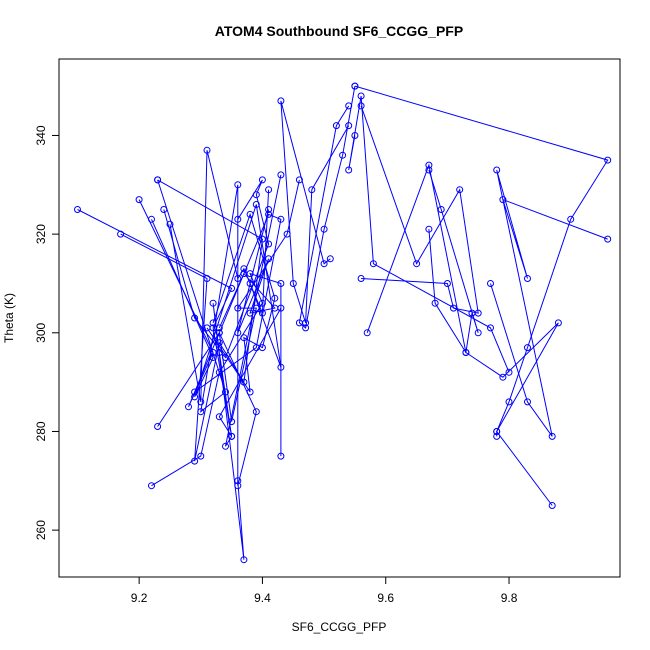  Describe the element at coordinates (262, 598) in the screenshot. I see `x-tick-label: 9.4` at that location.